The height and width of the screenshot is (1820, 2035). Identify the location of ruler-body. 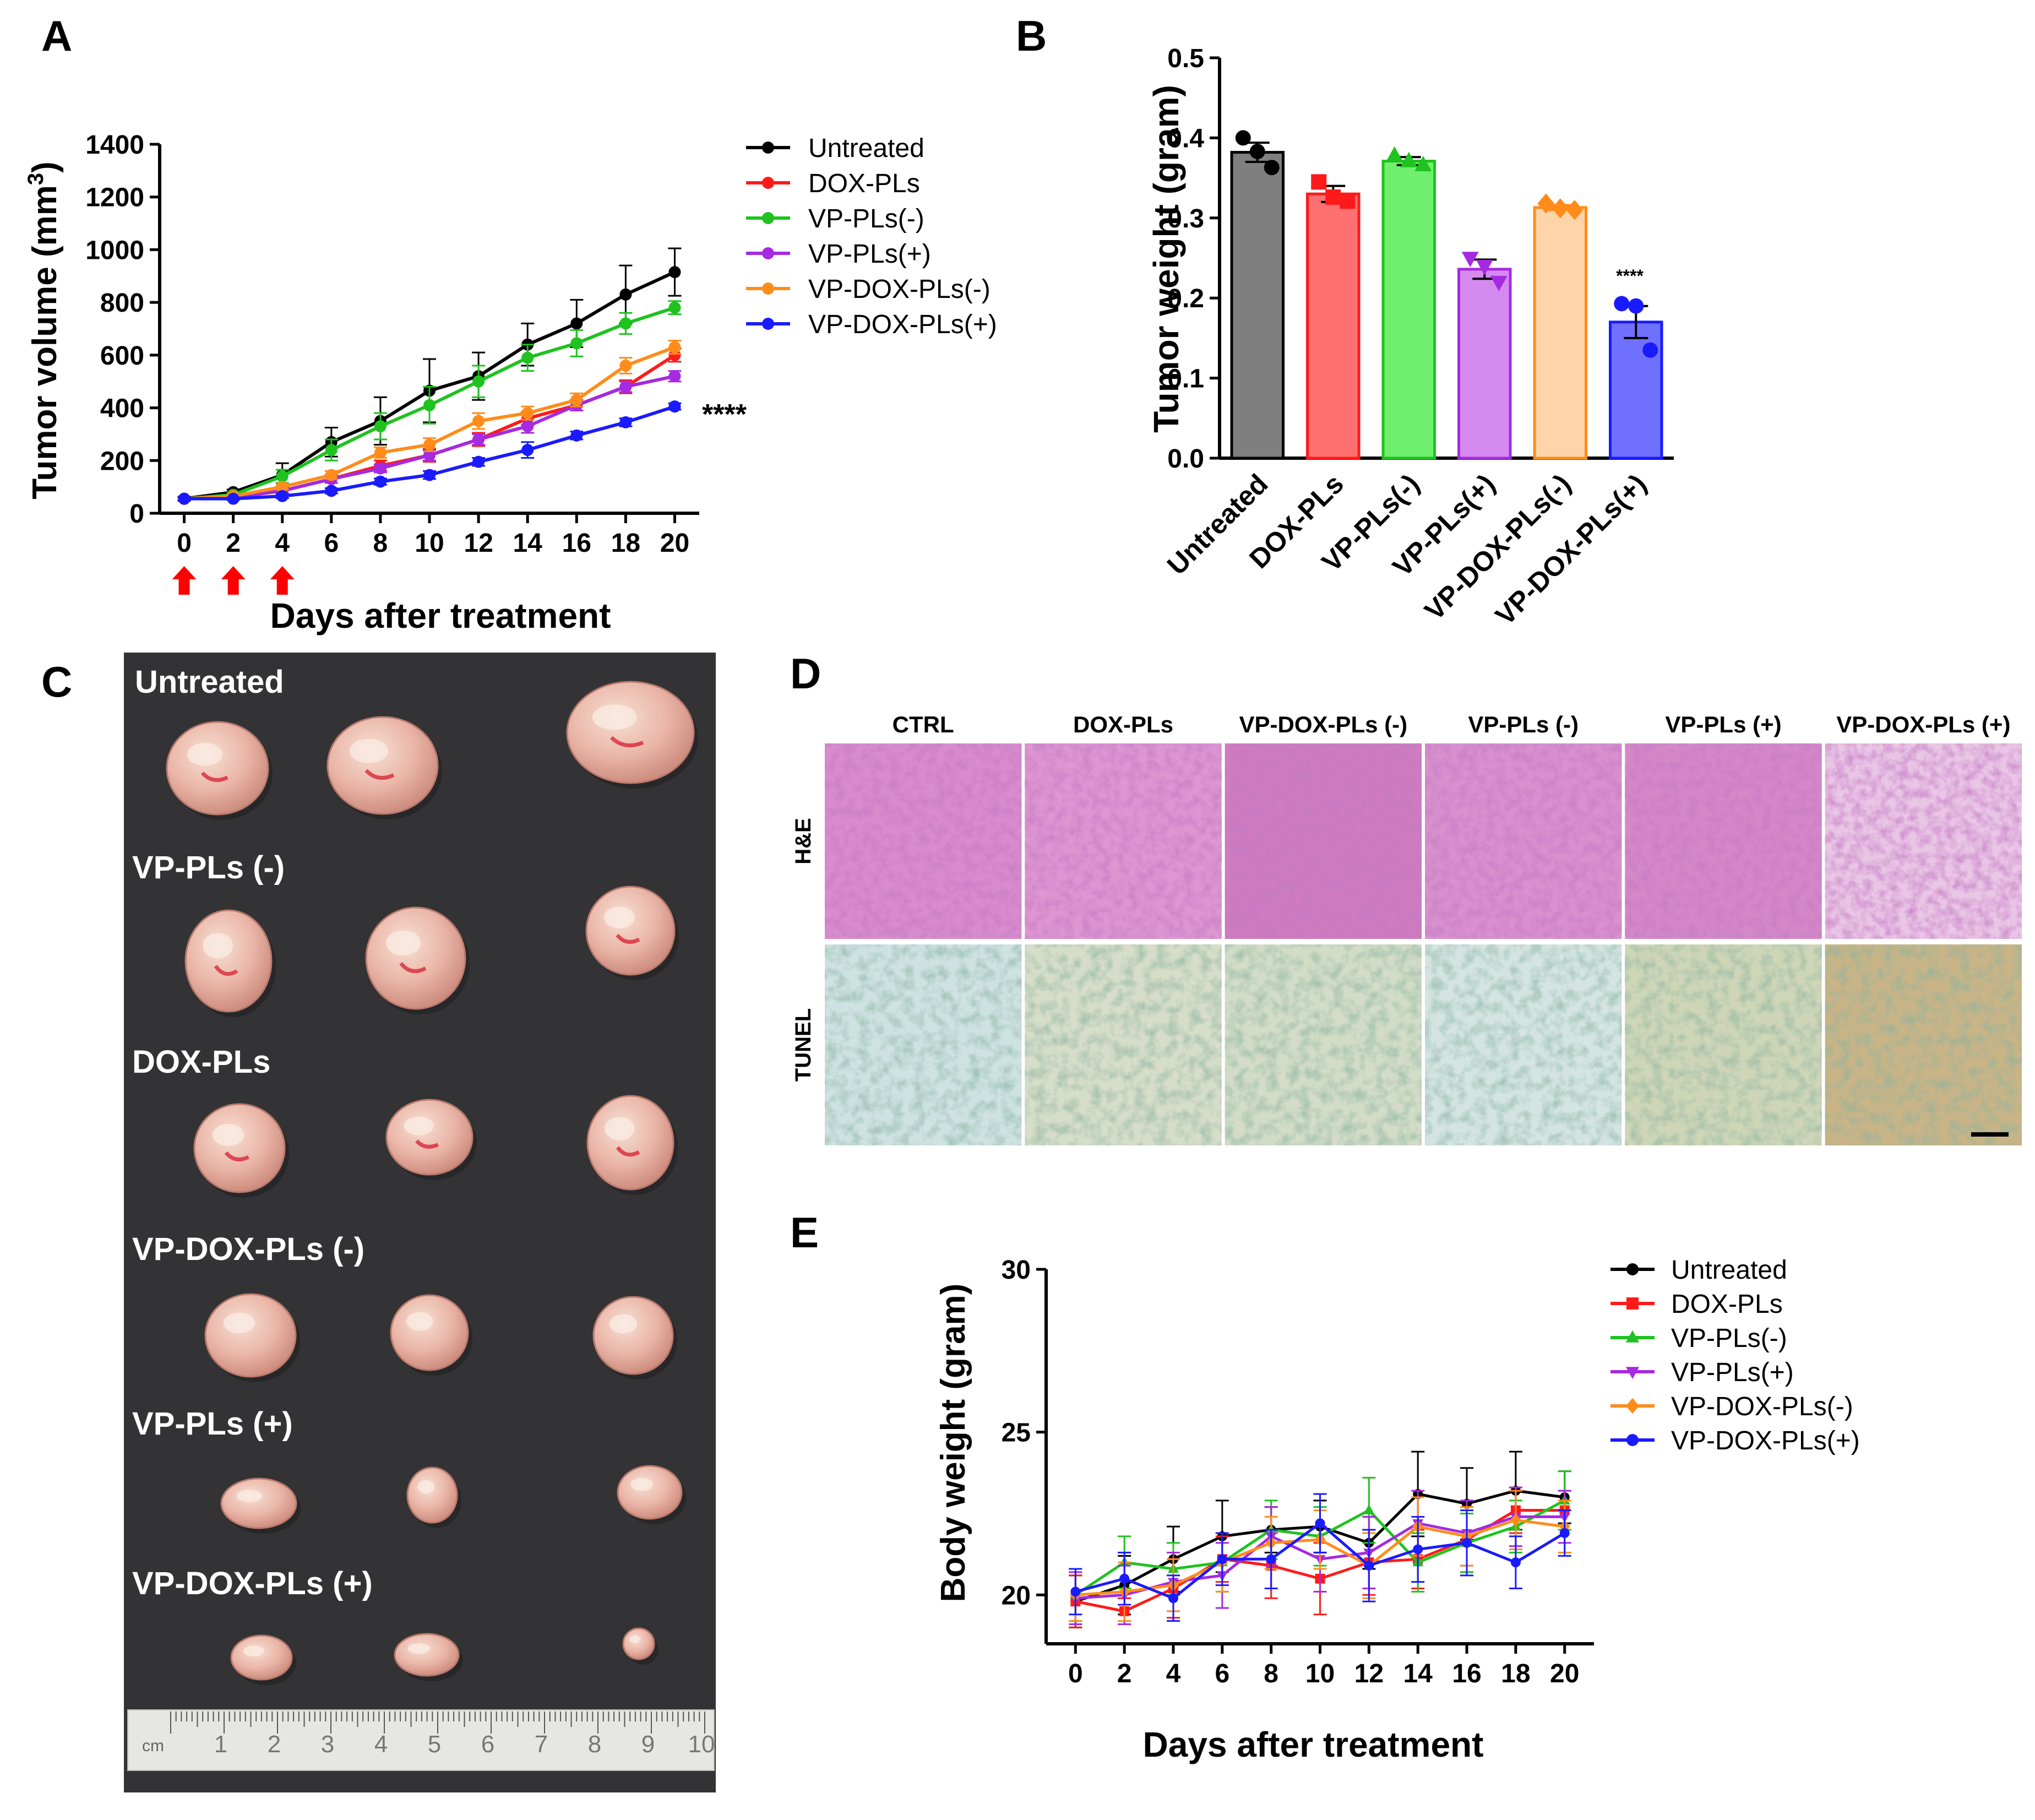
(421, 1740).